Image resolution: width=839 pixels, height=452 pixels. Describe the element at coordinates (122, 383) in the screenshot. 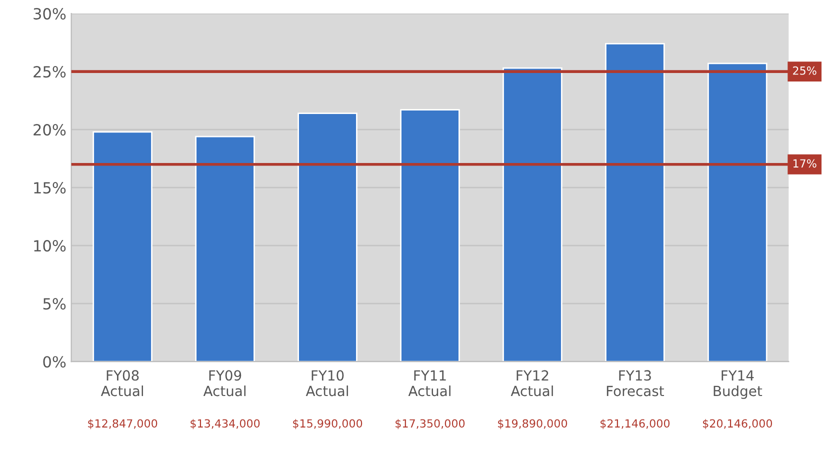

I see `x-tick-label: FY08 Actual` at that location.